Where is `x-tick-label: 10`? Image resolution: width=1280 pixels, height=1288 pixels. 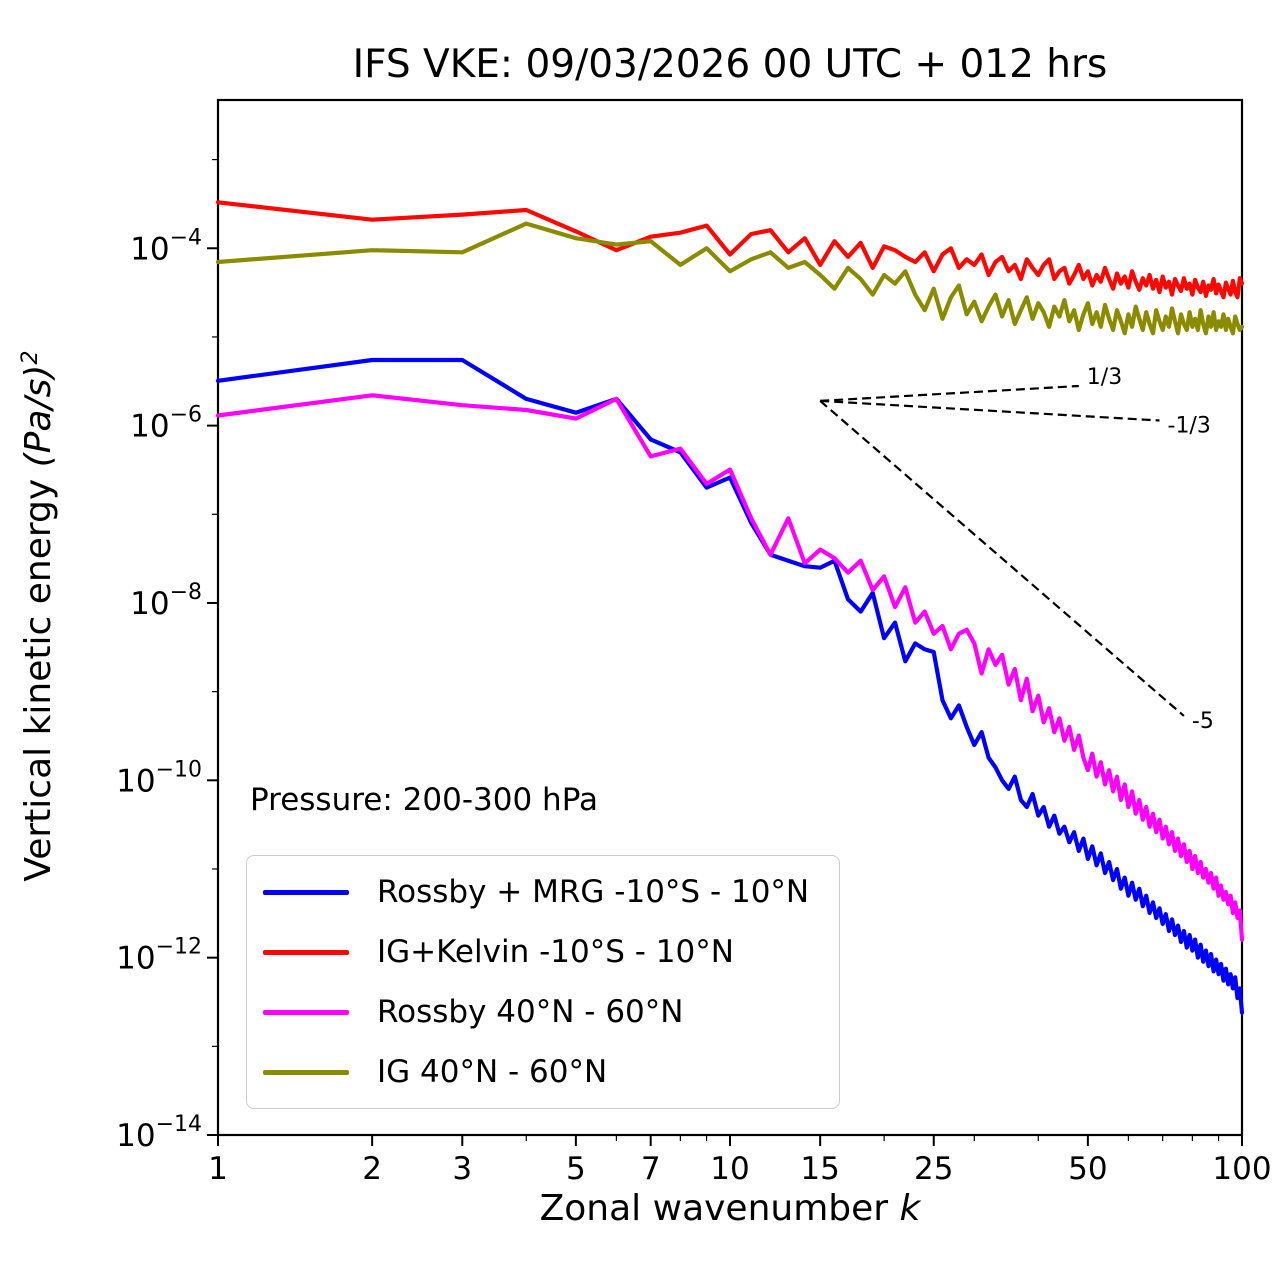 x-tick-label: 10 is located at coordinates (729, 1169).